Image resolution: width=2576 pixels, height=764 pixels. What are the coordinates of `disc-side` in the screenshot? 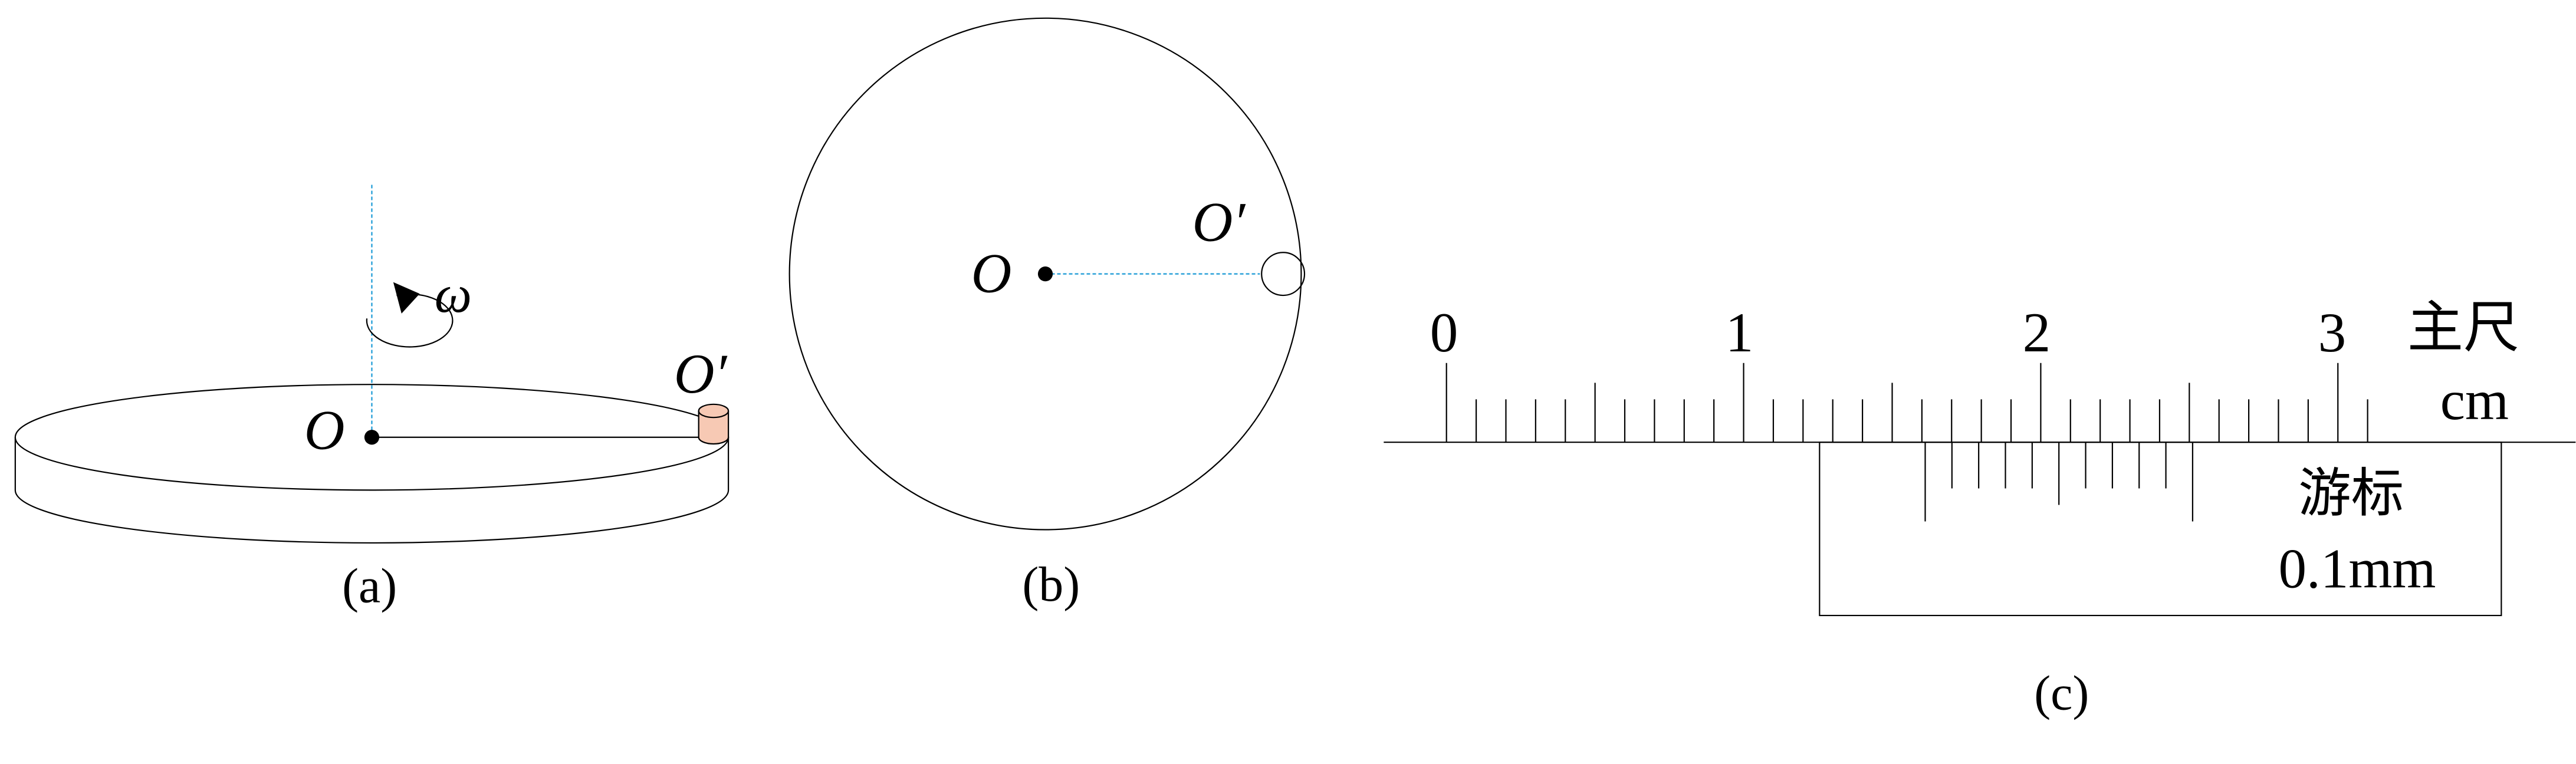 It's located at (371, 490).